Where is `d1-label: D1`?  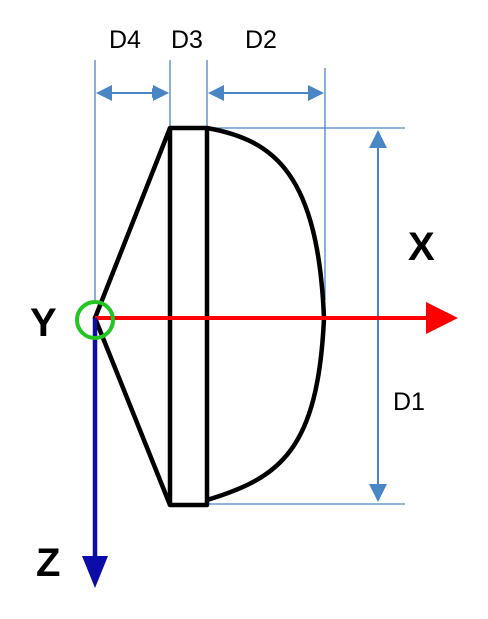
d1-label: D1 is located at coordinates (409, 402).